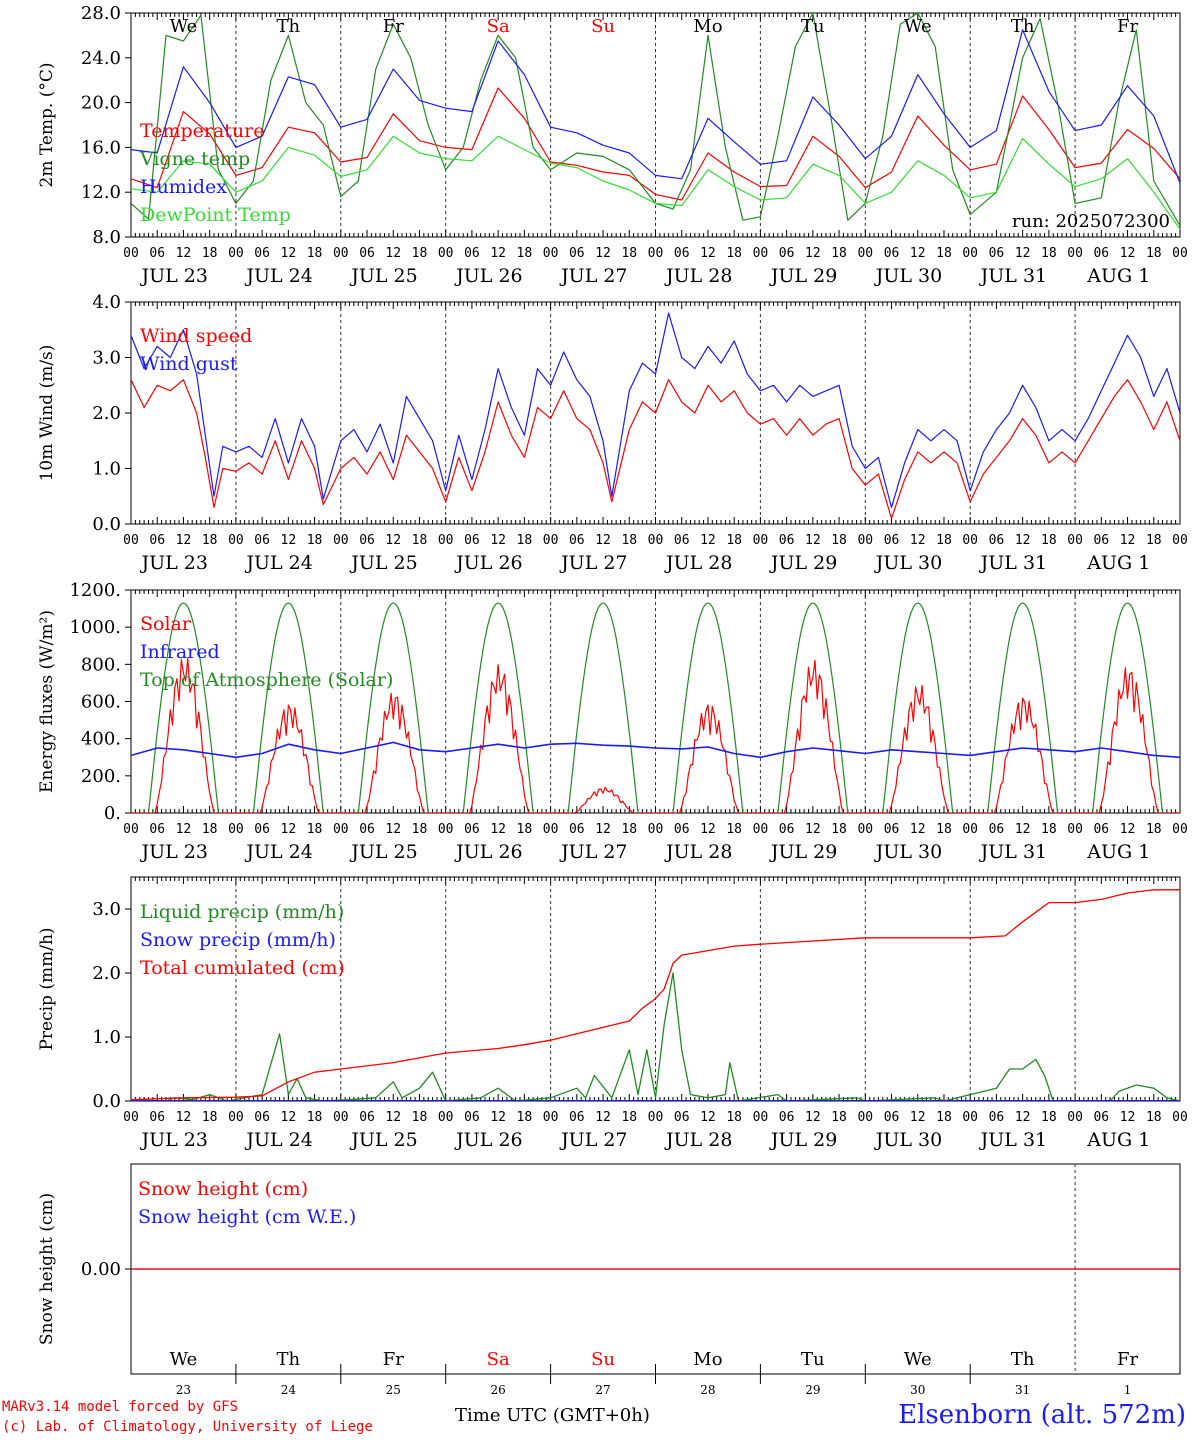 Image resolution: width=1194 pixels, height=1440 pixels. What do you see at coordinates (655, 707) in the screenshot?
I see `series-toa-solar` at bounding box center [655, 707].